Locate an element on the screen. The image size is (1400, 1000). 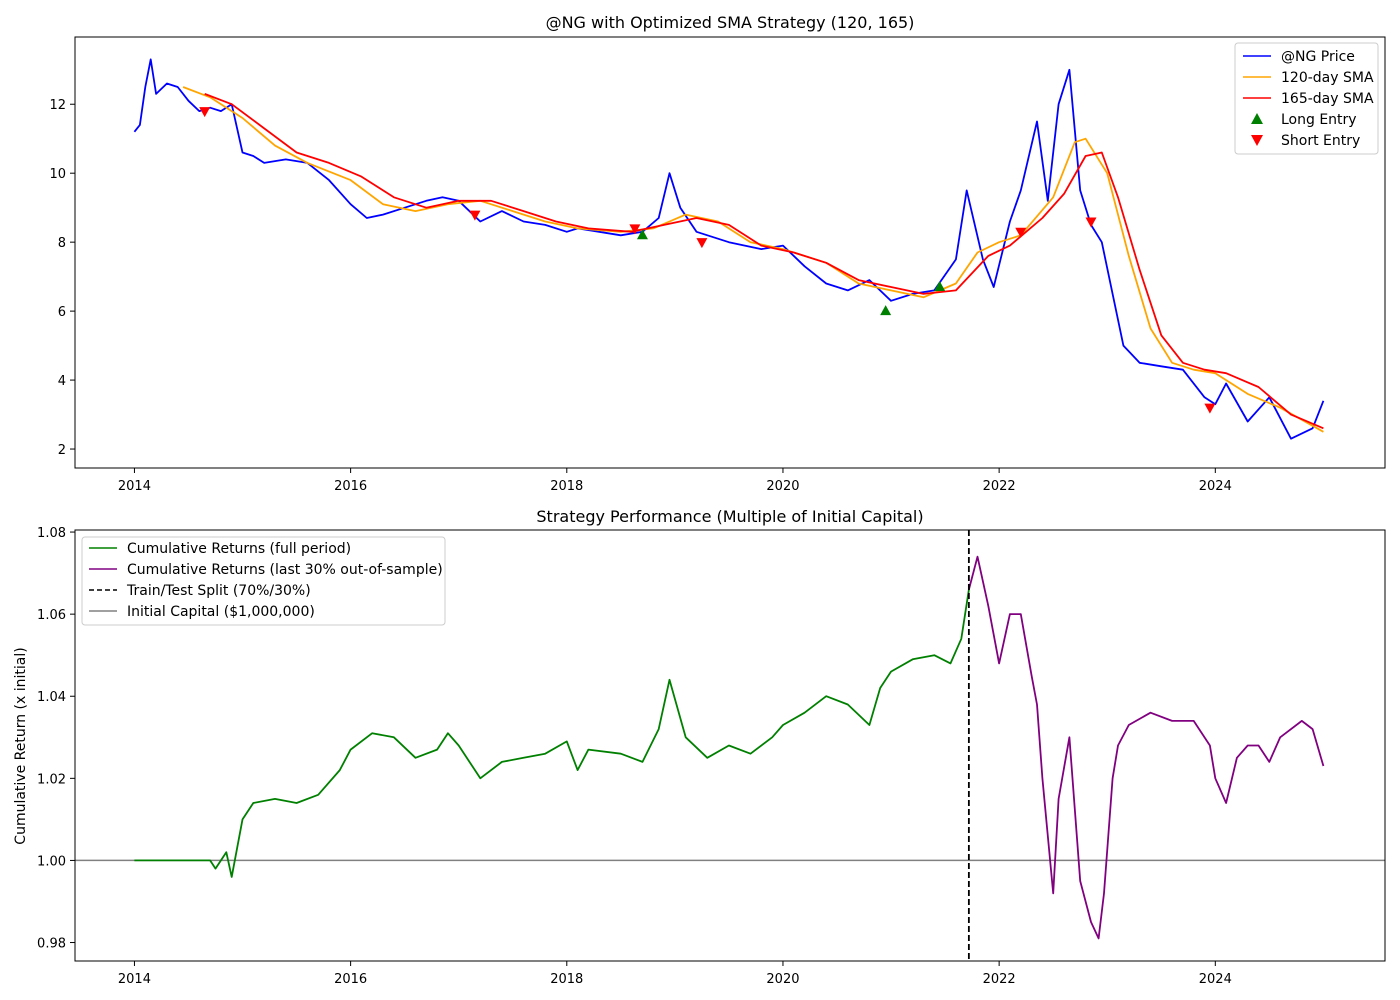
legend-sma165-label: 165-day SMA is located at coordinates (1327, 99).